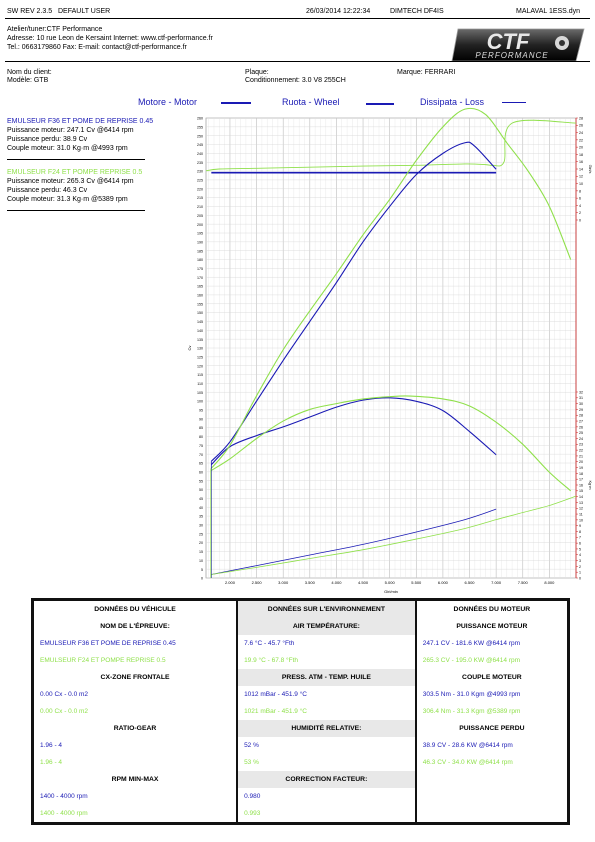 Image resolution: width=595 pixels, height=842 pixels. What do you see at coordinates (581, 133) in the screenshot?
I see `y-tick-right-top: 24` at bounding box center [581, 133].